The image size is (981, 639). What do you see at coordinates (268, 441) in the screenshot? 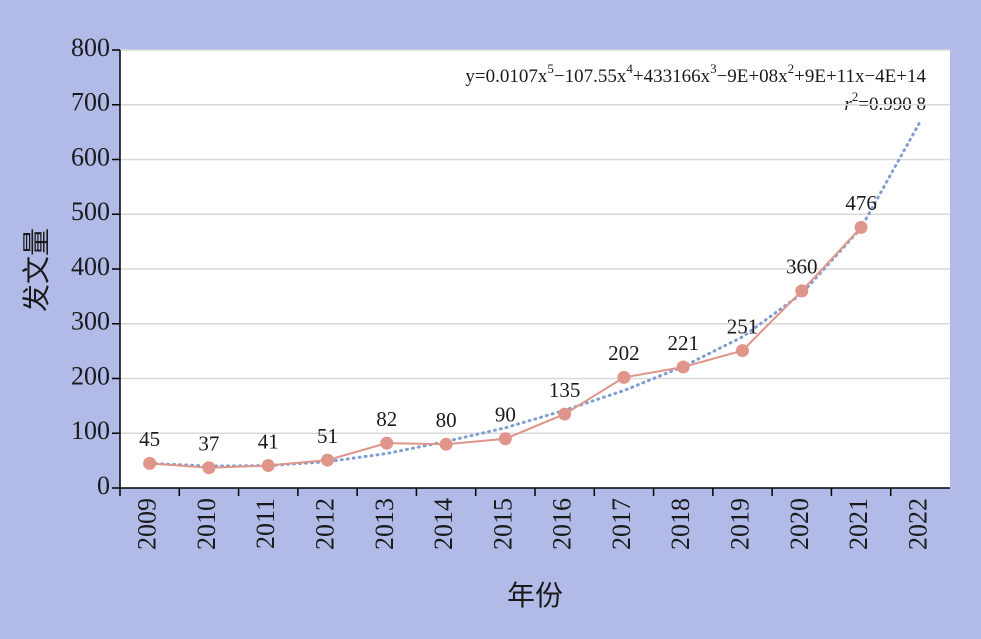
I see `data-label: 41` at bounding box center [268, 441].